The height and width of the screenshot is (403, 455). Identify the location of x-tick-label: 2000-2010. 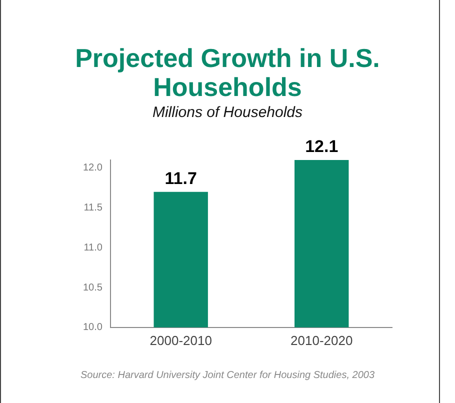
(181, 340).